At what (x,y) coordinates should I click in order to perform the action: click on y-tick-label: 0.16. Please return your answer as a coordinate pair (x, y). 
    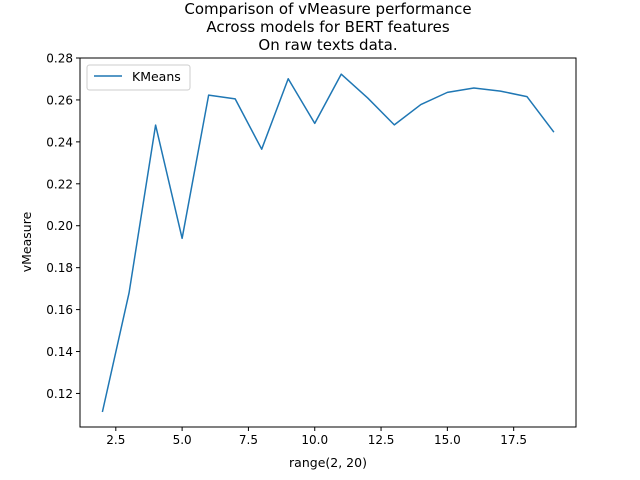
    Looking at the image, I should click on (59, 310).